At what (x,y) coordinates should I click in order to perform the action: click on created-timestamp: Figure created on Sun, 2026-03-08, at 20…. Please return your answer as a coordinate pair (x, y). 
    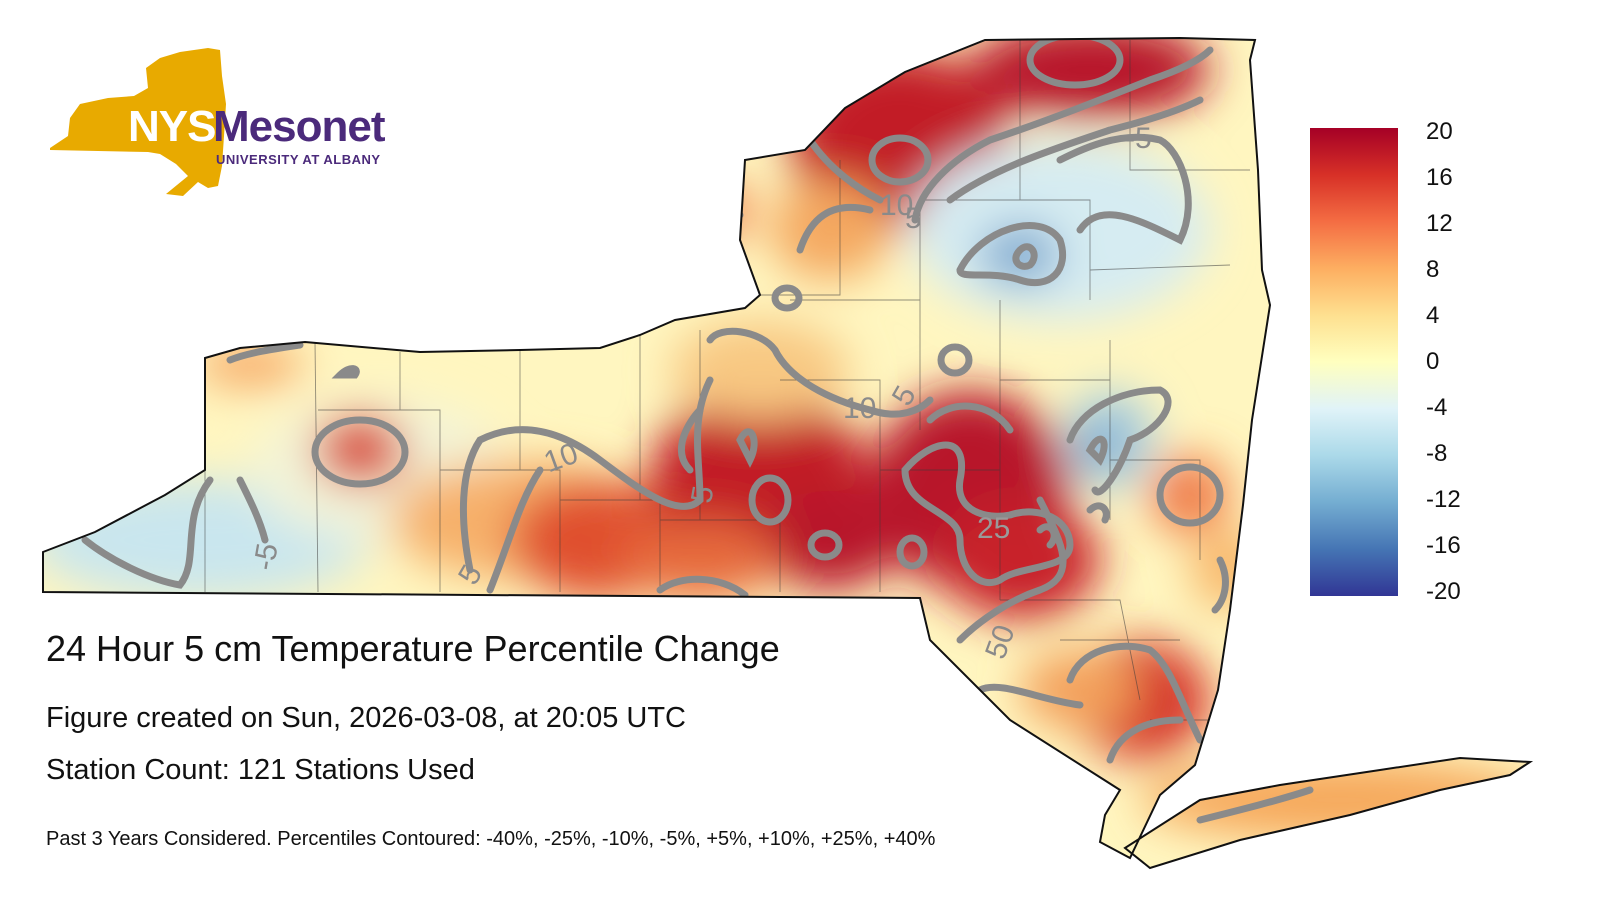
    Looking at the image, I should click on (366, 718).